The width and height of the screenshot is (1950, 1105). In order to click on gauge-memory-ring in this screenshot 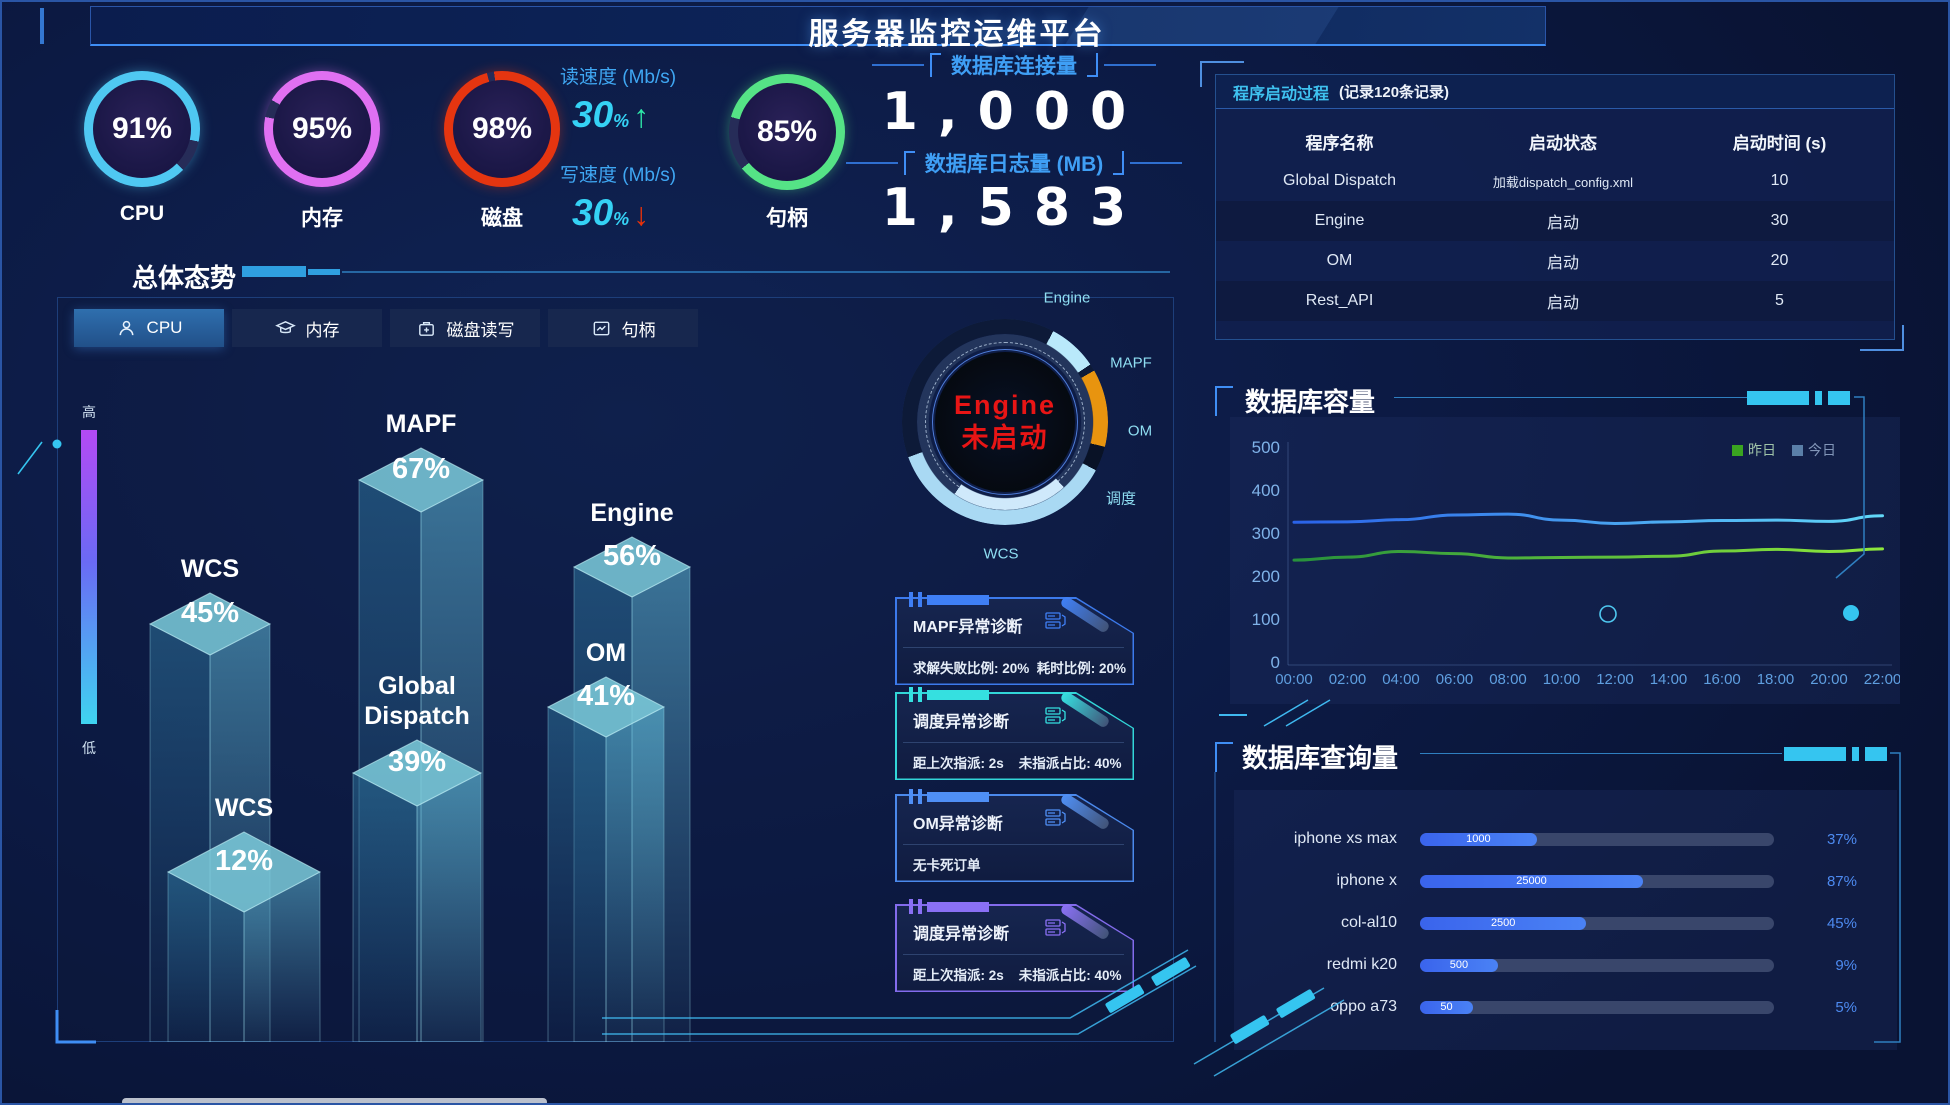, I will do `click(322, 129)`.